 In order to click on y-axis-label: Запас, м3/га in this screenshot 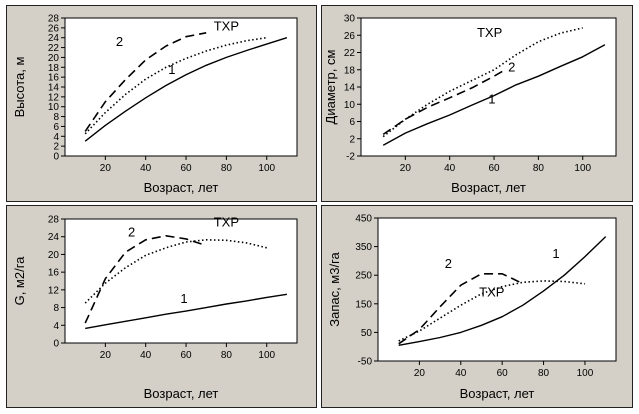, I will do `click(334, 288)`.